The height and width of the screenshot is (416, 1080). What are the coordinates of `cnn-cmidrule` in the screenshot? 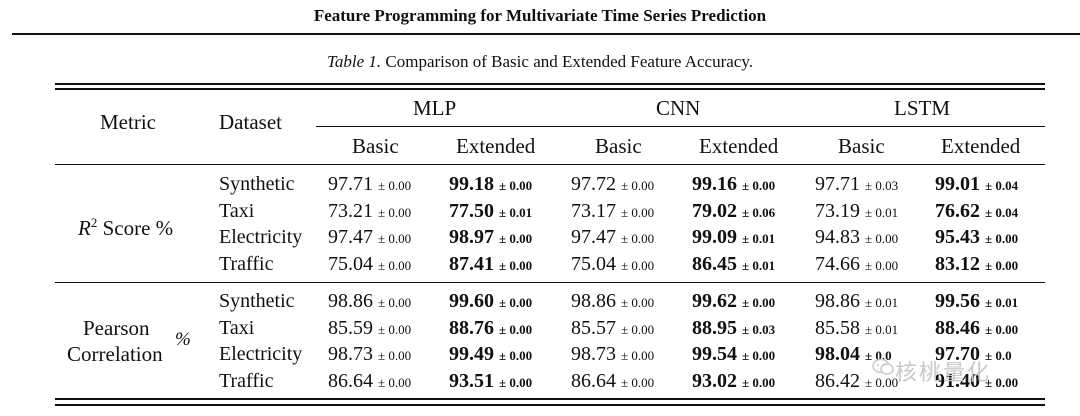 It's located at (688, 126).